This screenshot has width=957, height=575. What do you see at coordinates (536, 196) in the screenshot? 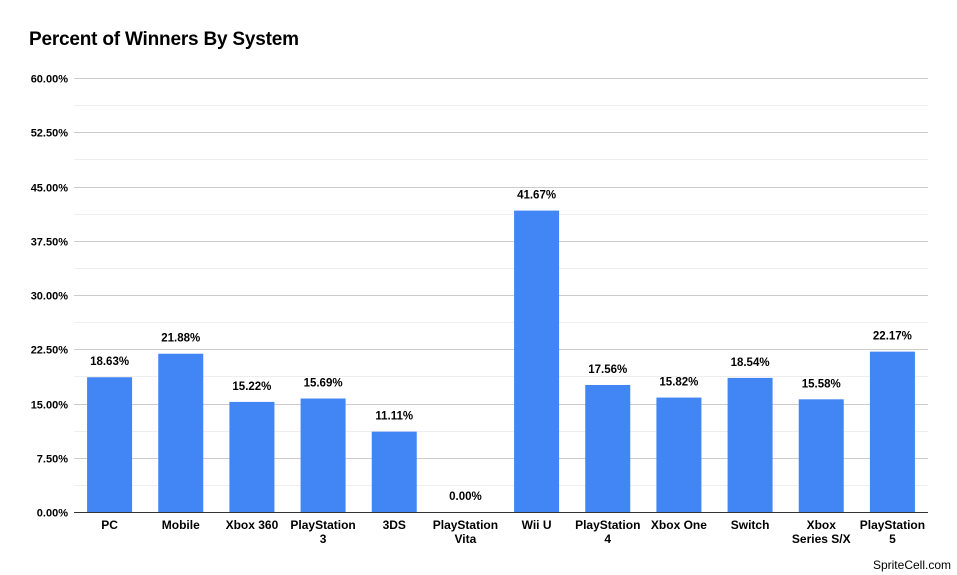
I see `data-label: 41.67%` at bounding box center [536, 196].